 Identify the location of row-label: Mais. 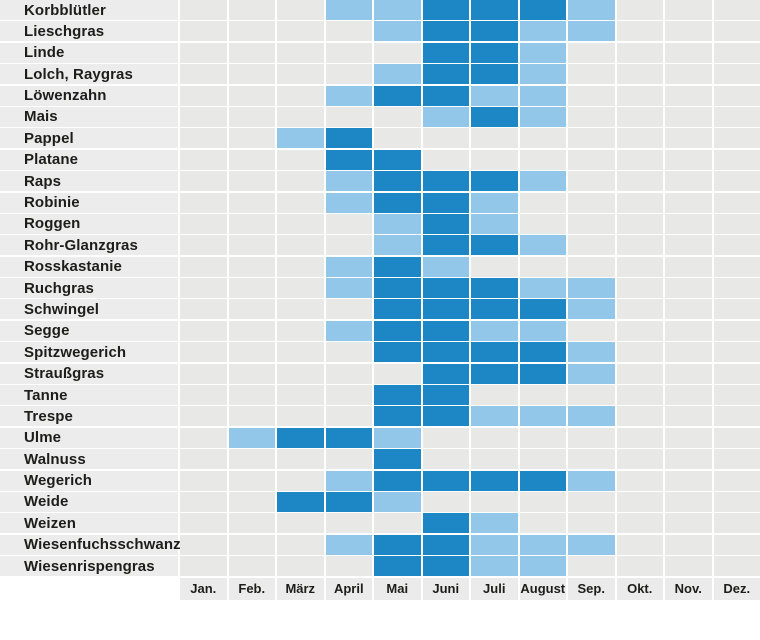
(89, 116).